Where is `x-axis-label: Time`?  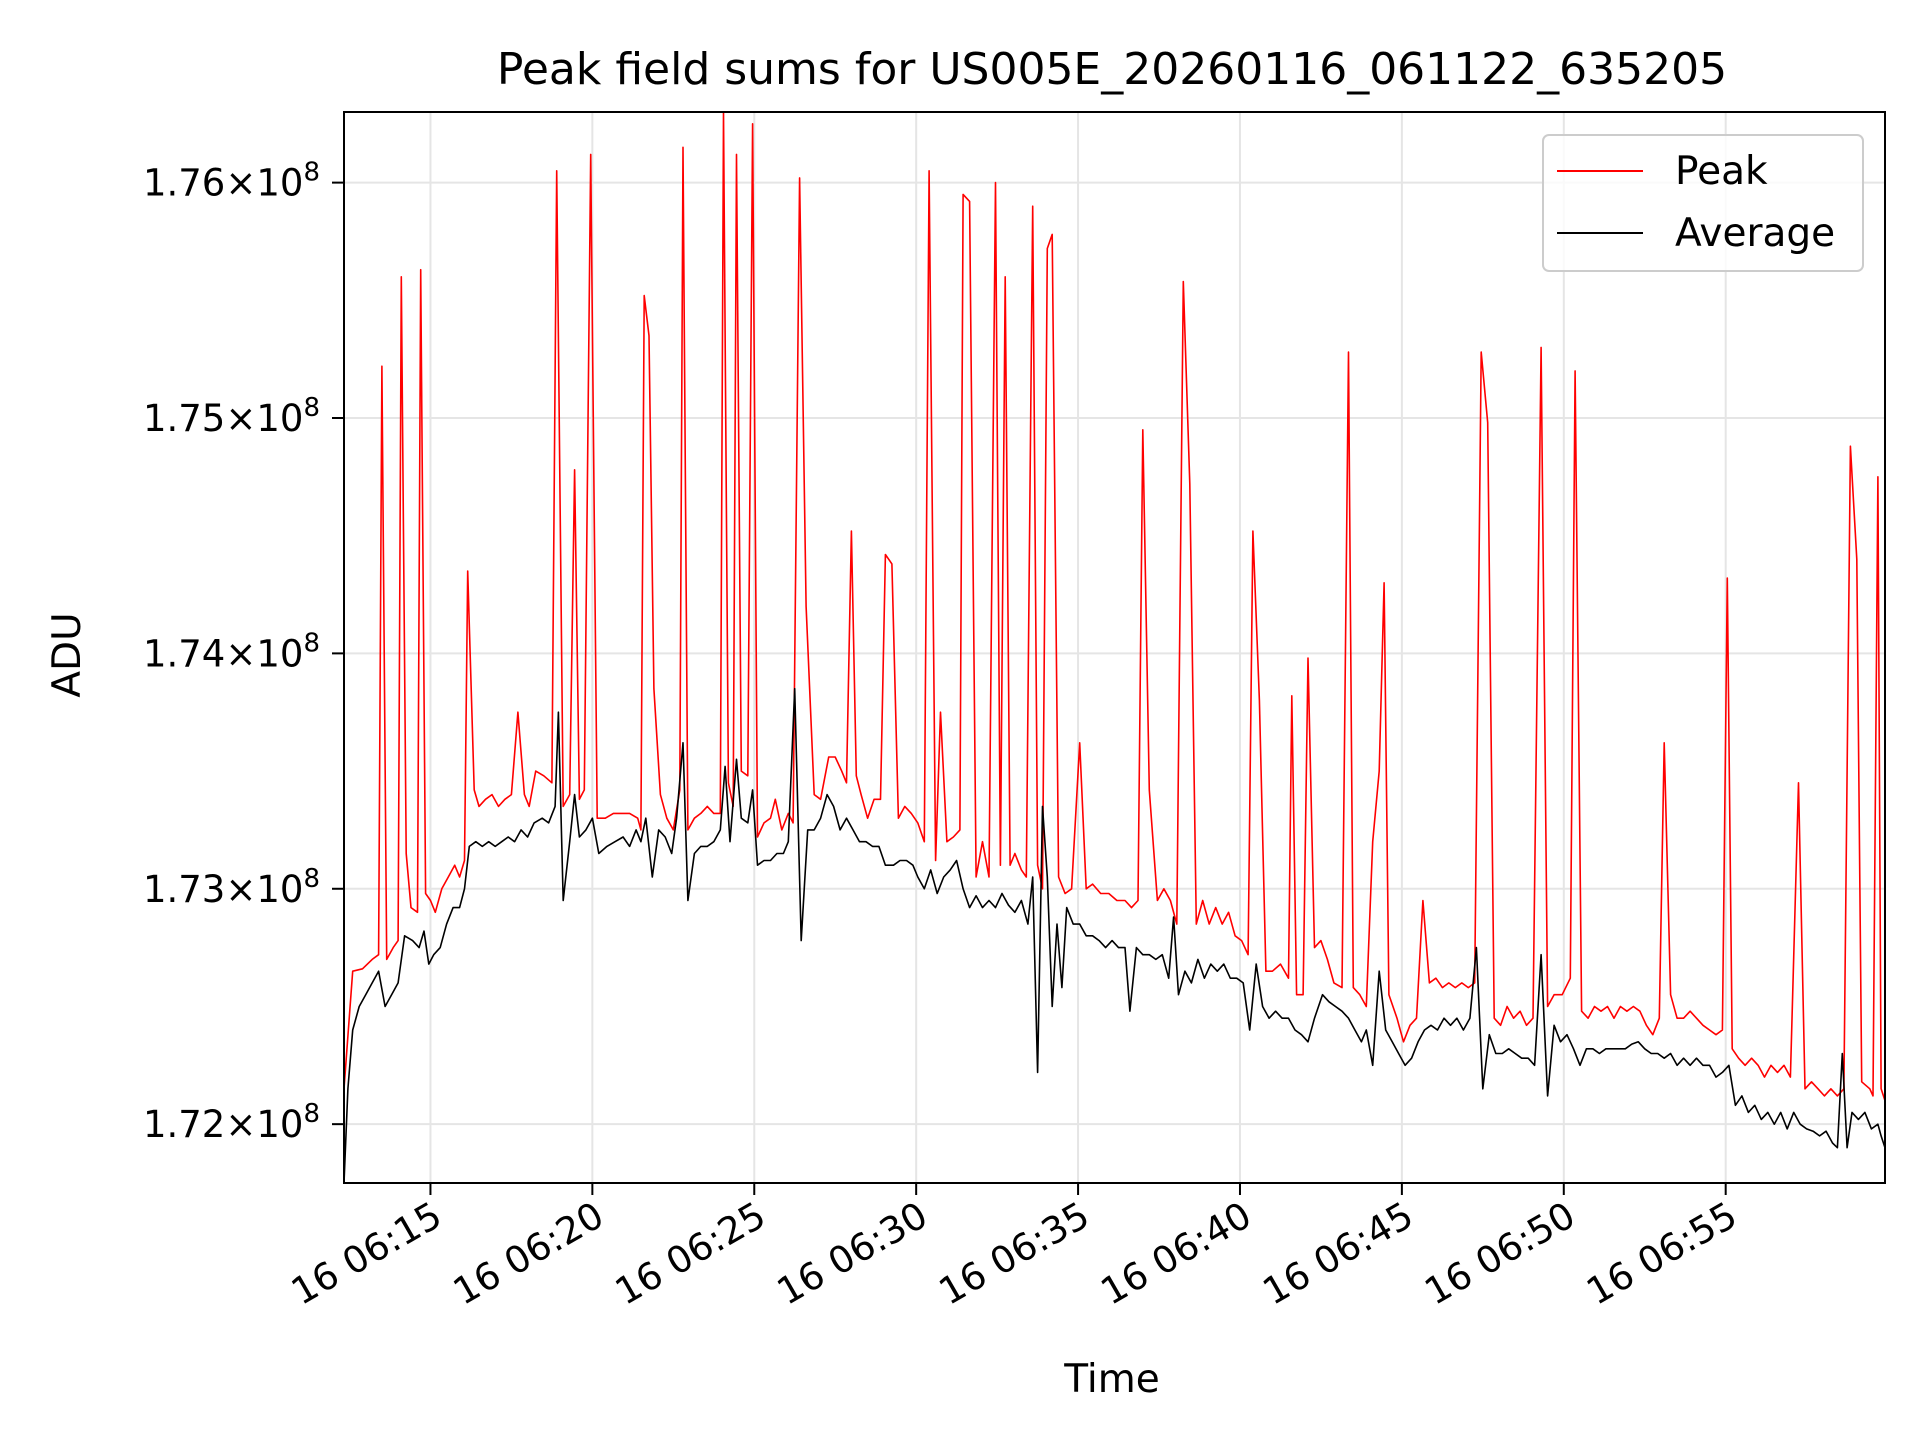 x-axis-label: Time is located at coordinates (1111, 1379).